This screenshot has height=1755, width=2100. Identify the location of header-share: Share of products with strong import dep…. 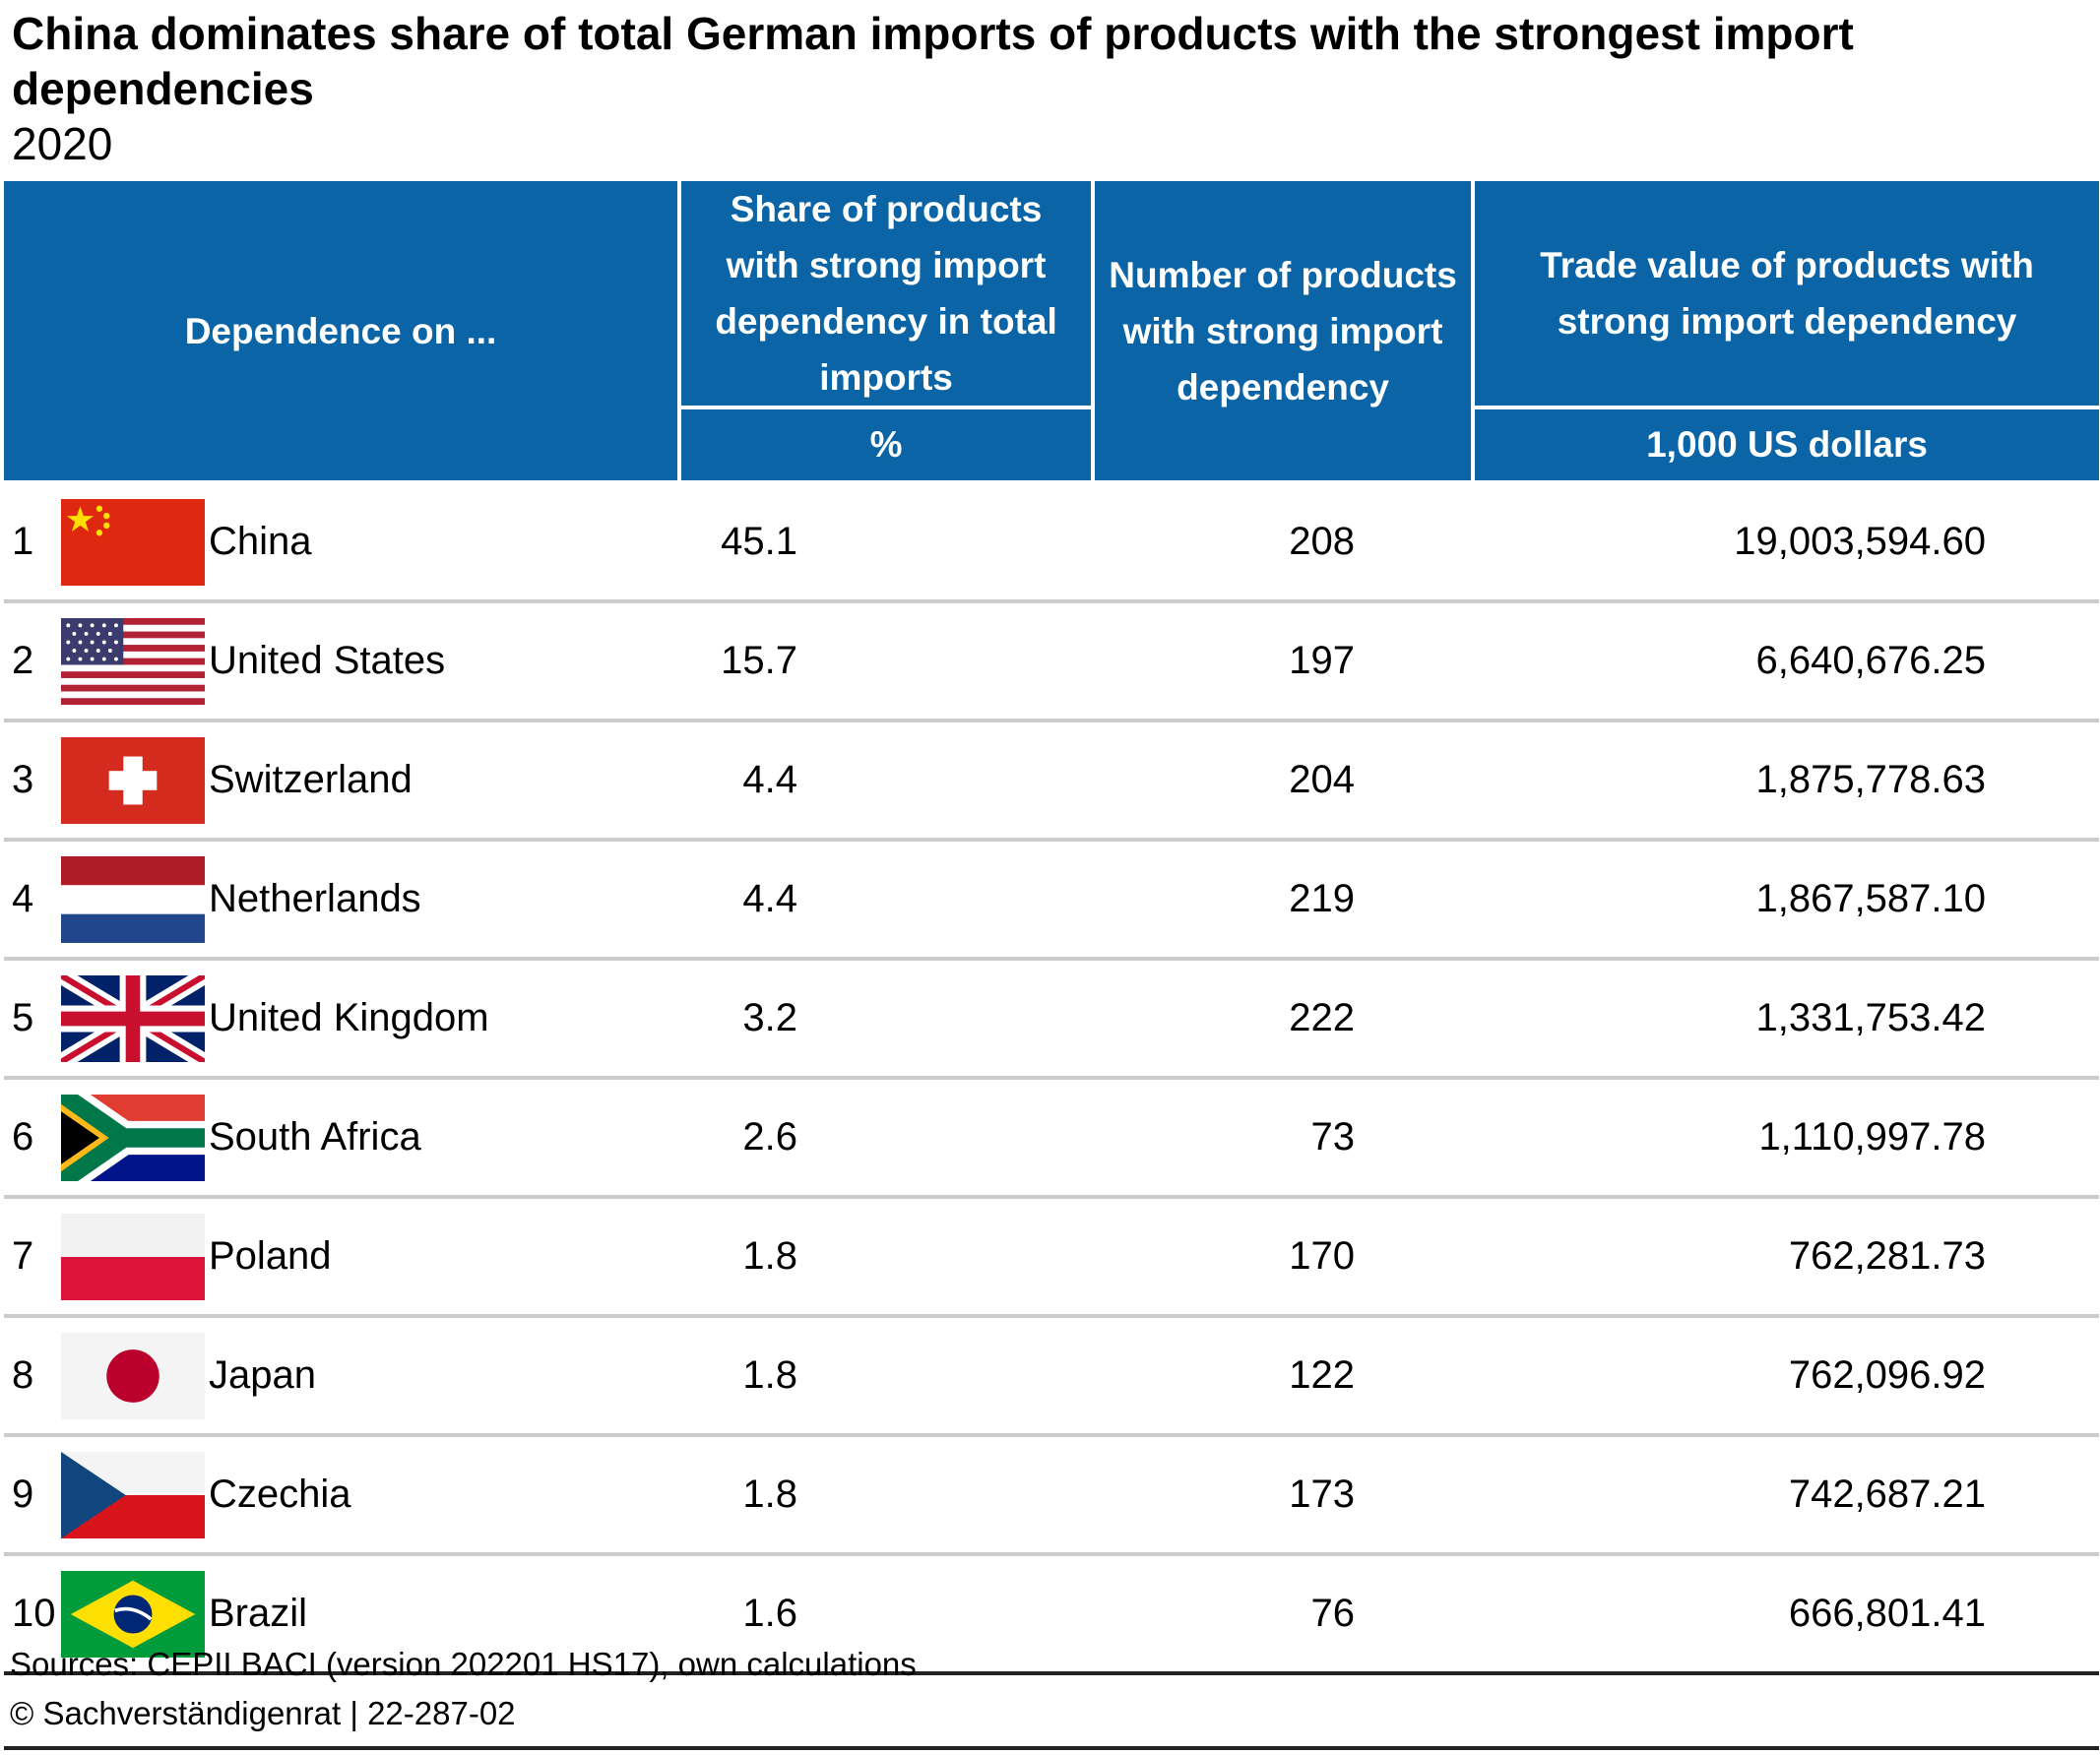
(888, 295).